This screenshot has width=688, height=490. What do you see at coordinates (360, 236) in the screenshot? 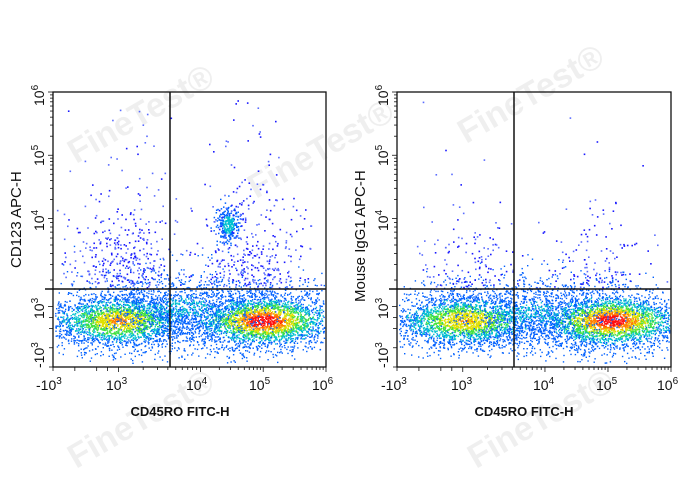
I see `y-axis-label: Mouse IgG1 APC-H` at bounding box center [360, 236].